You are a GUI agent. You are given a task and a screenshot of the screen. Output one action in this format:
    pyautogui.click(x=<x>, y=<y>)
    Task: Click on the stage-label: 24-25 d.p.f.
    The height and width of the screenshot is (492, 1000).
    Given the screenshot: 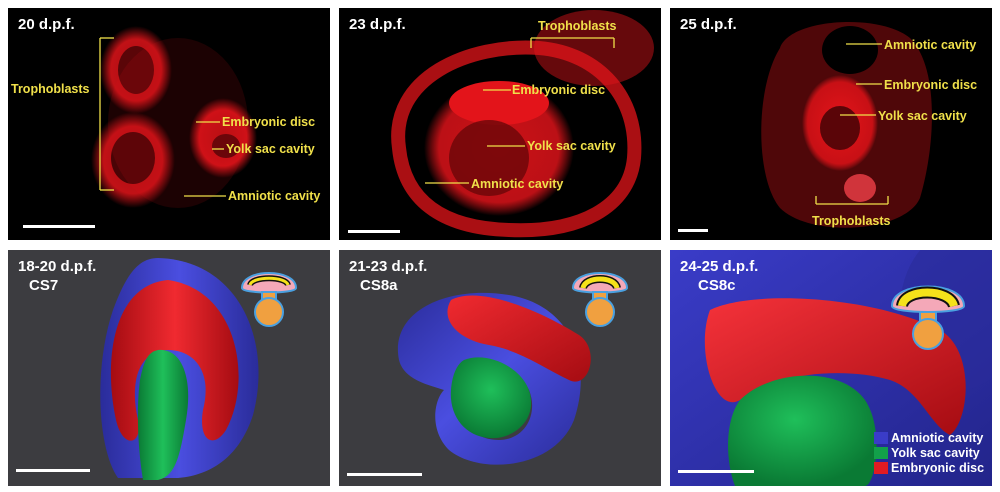 What is the action you would take?
    pyautogui.click(x=719, y=266)
    